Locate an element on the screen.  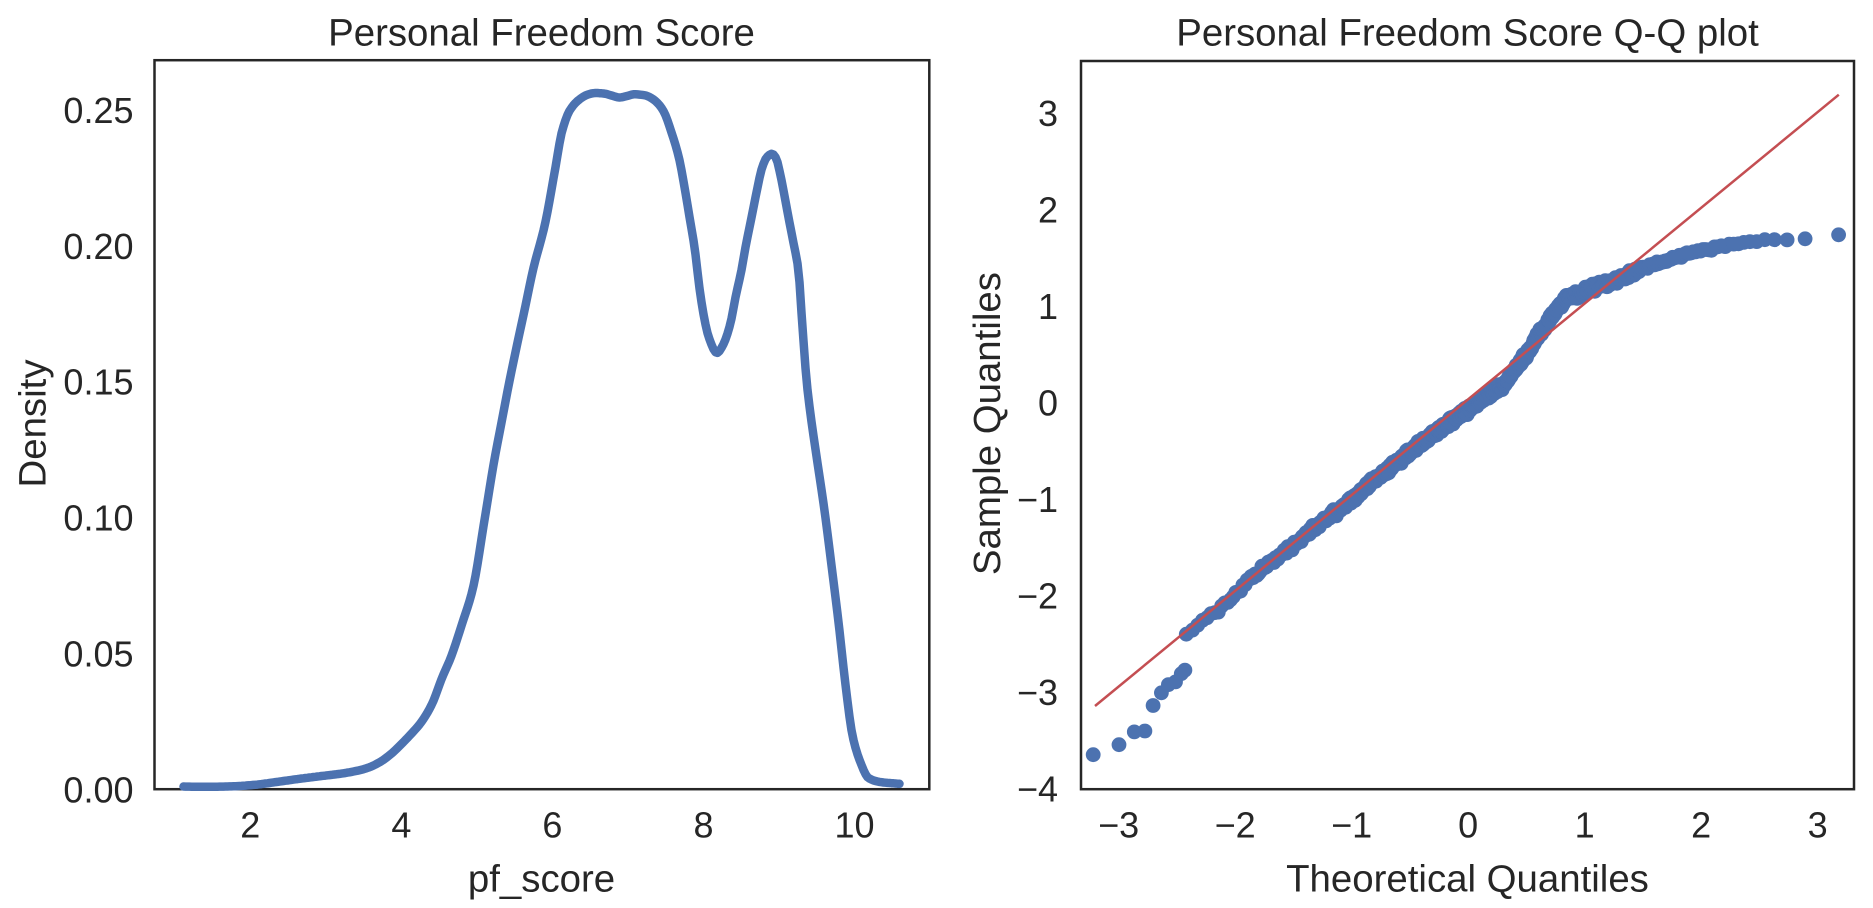
svg-text: 4 is located at coordinates (401, 824).